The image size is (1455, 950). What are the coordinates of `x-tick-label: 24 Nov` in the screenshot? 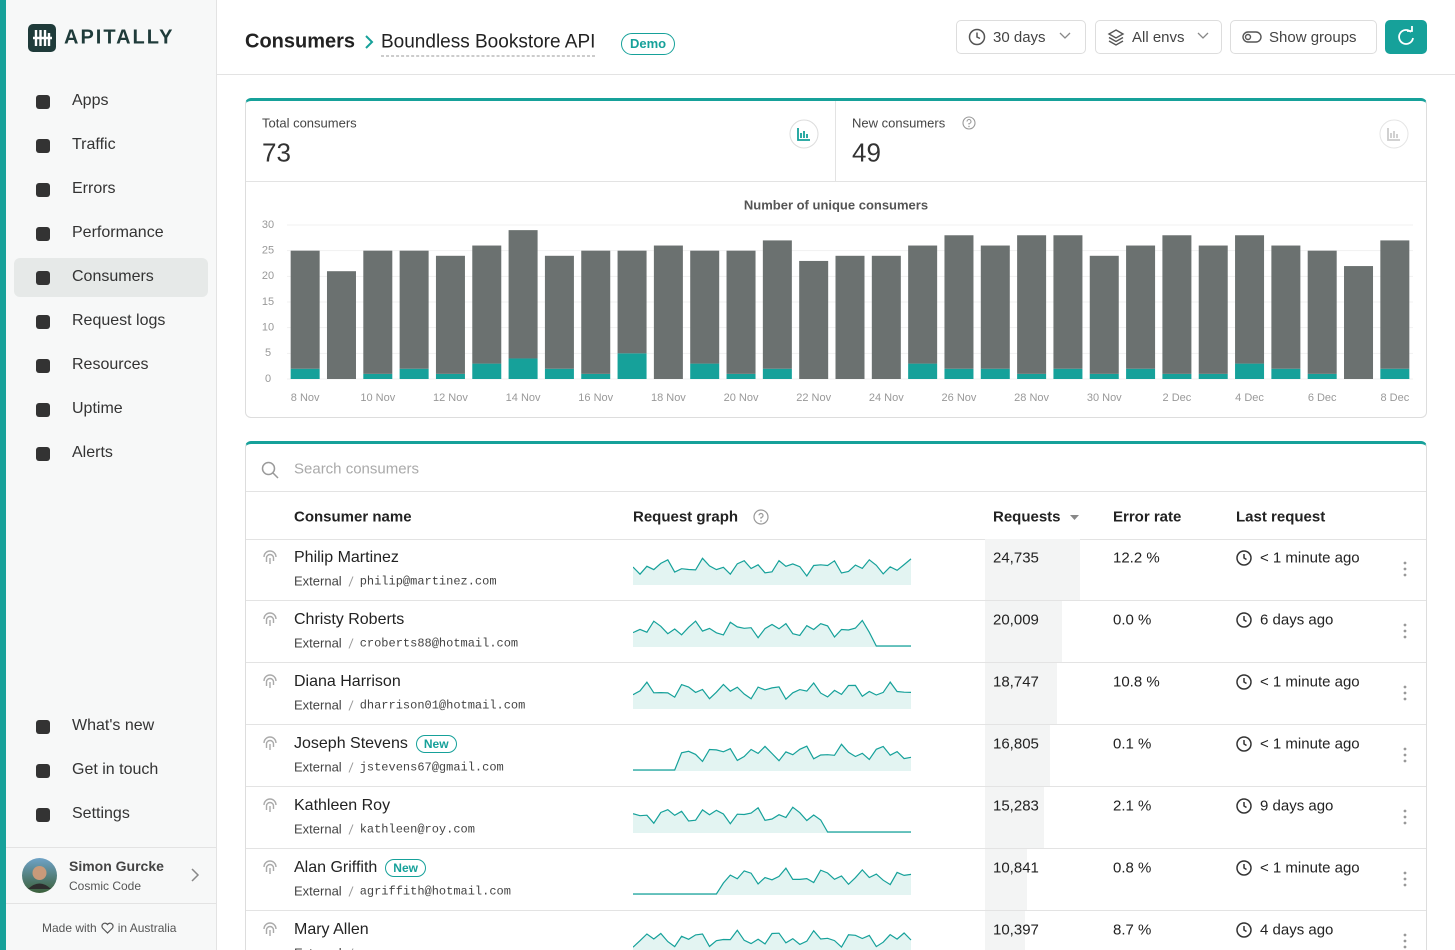 It's located at (886, 398).